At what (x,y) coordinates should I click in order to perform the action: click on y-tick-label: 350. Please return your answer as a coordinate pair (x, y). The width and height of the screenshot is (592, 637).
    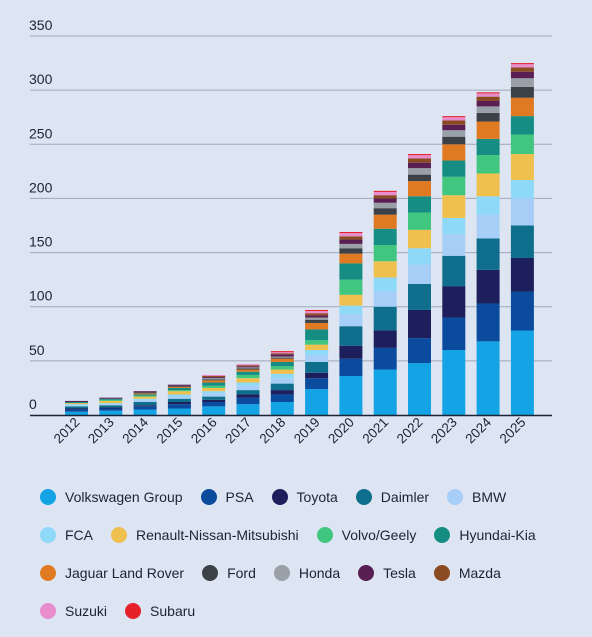
    Looking at the image, I should click on (41, 25).